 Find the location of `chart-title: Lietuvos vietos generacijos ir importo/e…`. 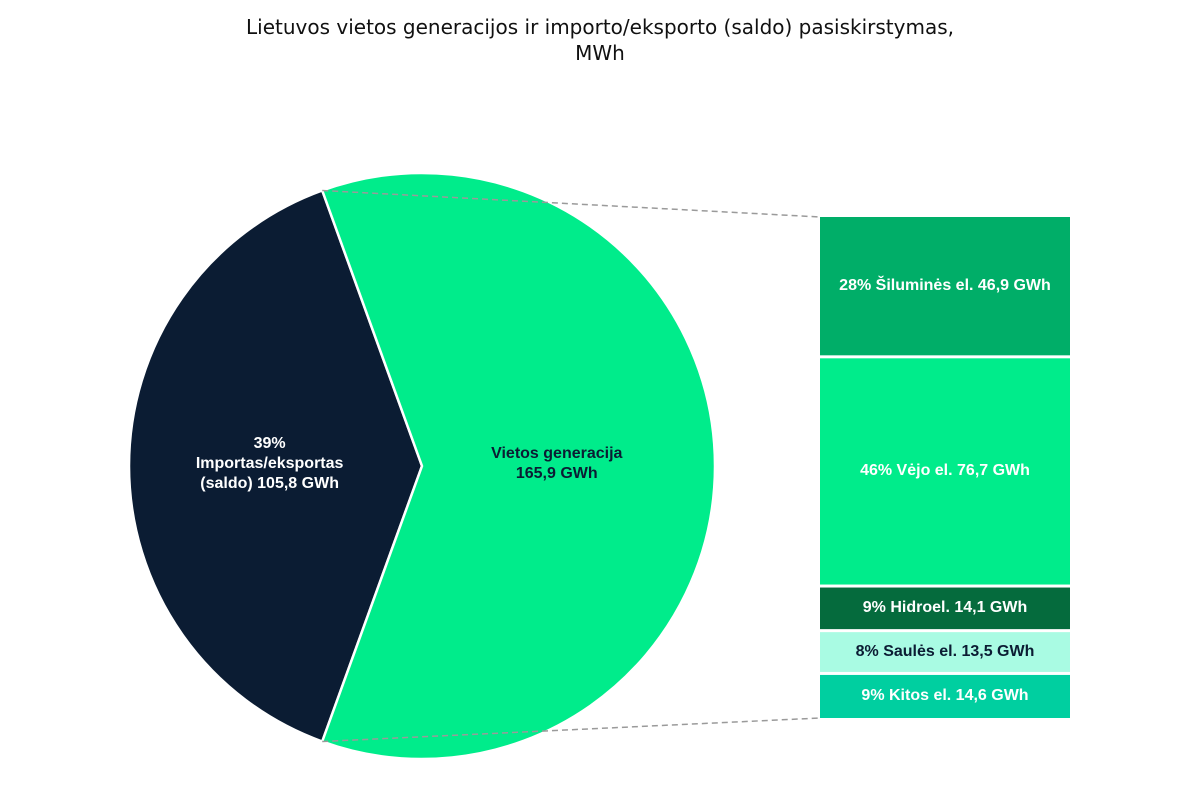

chart-title: Lietuvos vietos generacijos ir importo/e… is located at coordinates (600, 40).